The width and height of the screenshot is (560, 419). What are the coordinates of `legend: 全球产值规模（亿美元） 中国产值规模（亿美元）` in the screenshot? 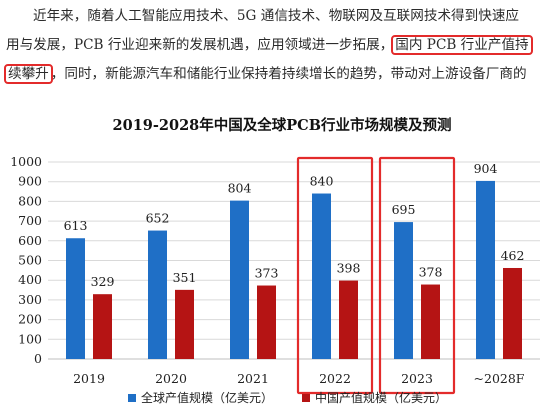 It's located at (287, 397).